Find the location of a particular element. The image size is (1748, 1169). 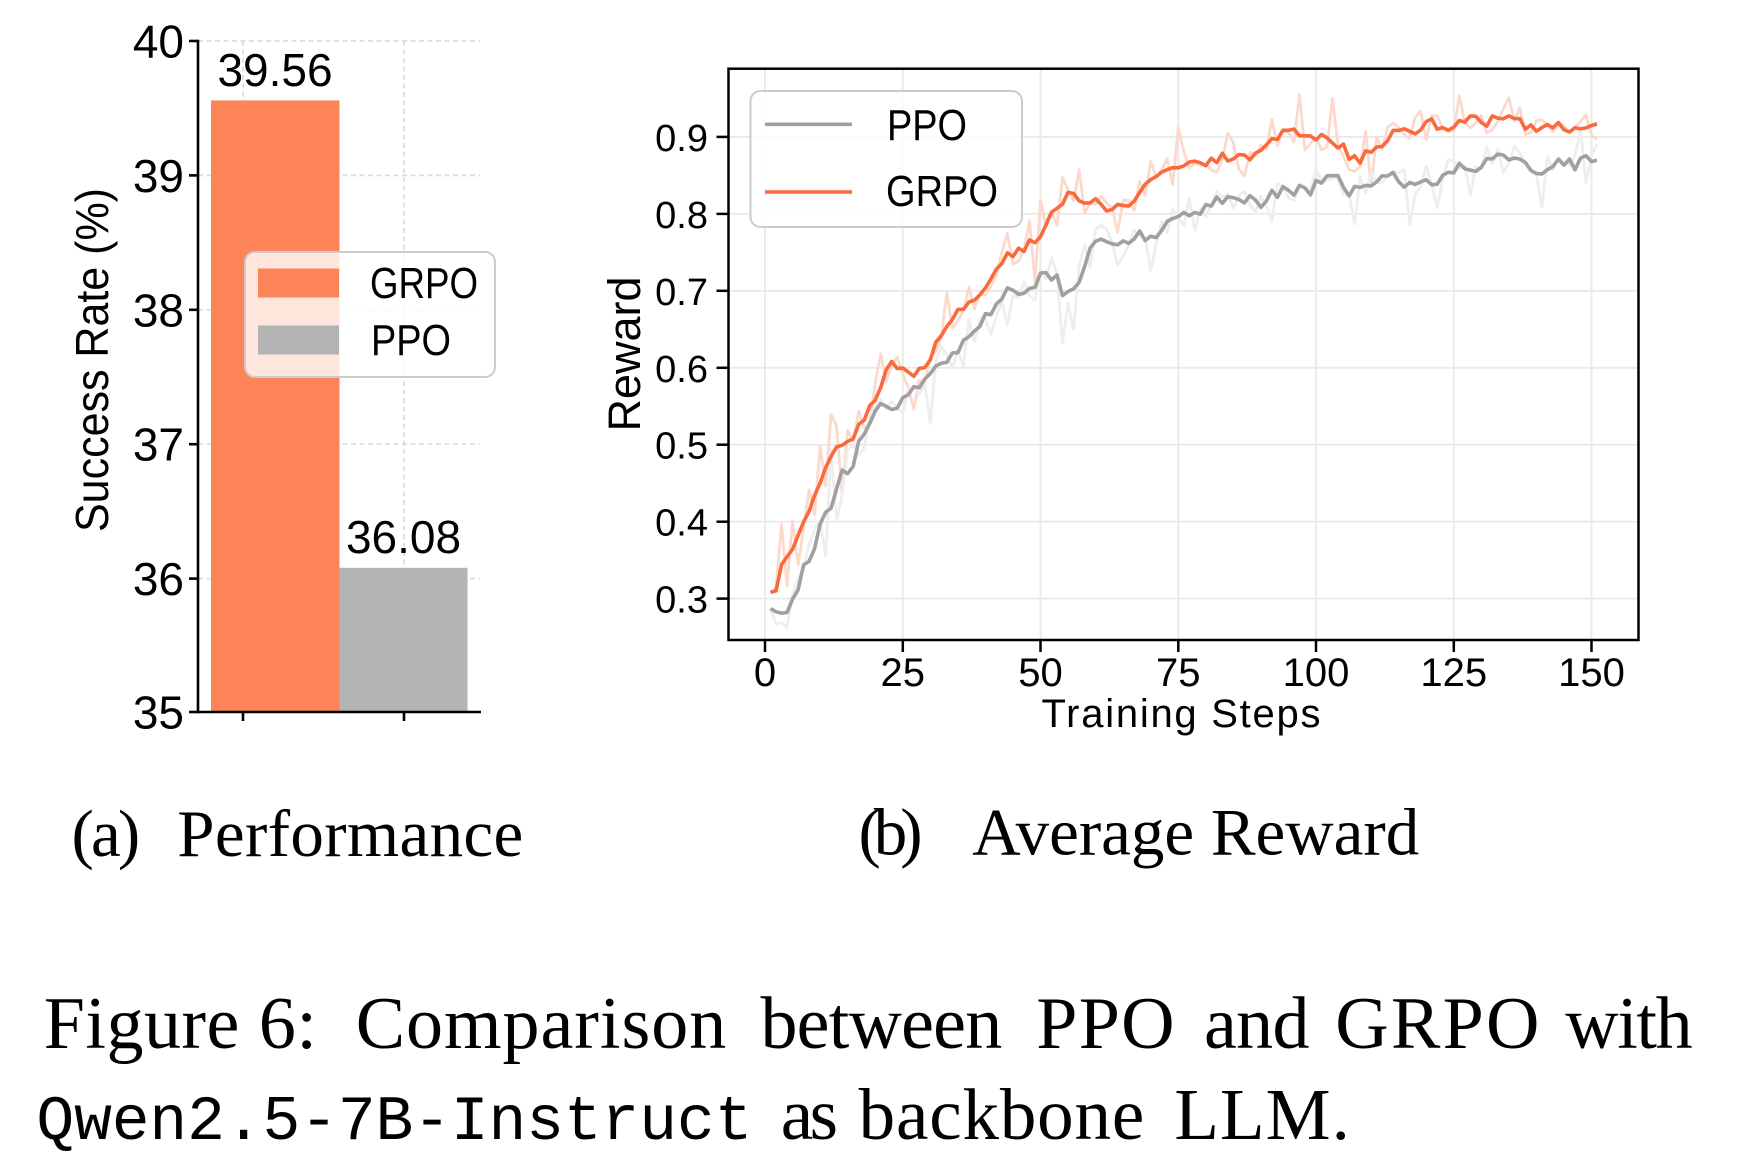

svg-text: 0.9 is located at coordinates (681, 139).